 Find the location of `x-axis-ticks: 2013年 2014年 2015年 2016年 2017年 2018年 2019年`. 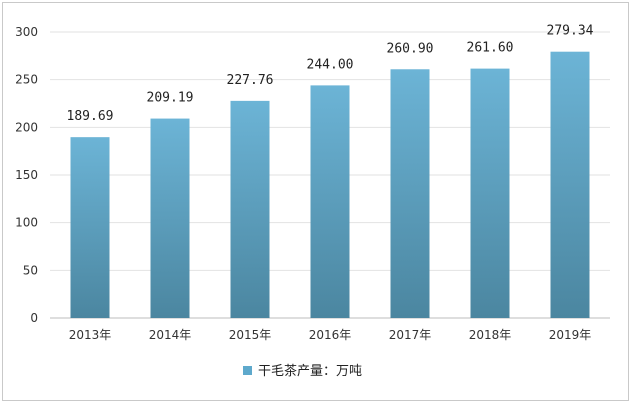

x-axis-ticks: 2013年 2014年 2015年 2016年 2017年 2018年 2019年 is located at coordinates (330, 335).